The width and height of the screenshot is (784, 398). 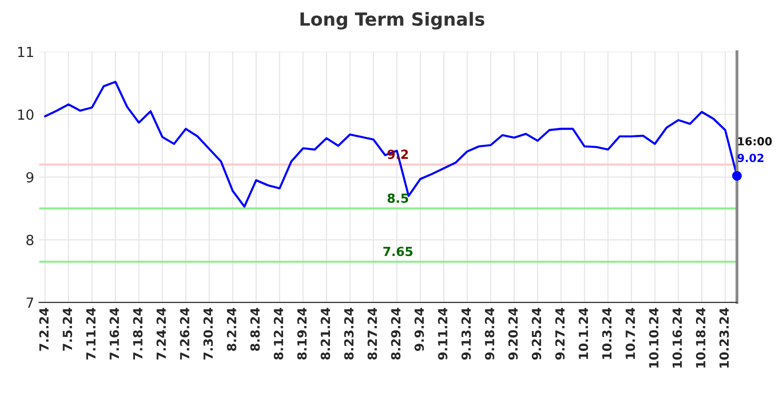 What do you see at coordinates (397, 251) in the screenshot?
I see `ref-line-label: 7.65` at bounding box center [397, 251].